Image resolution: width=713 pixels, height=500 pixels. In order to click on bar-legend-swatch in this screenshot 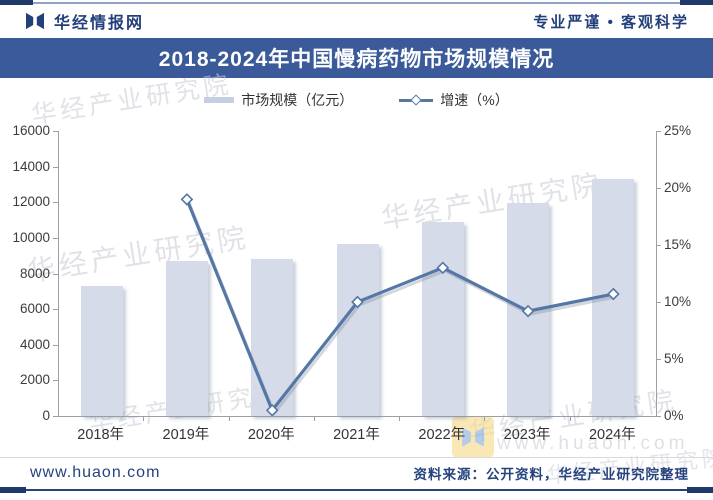, I will do `click(219, 100)`.